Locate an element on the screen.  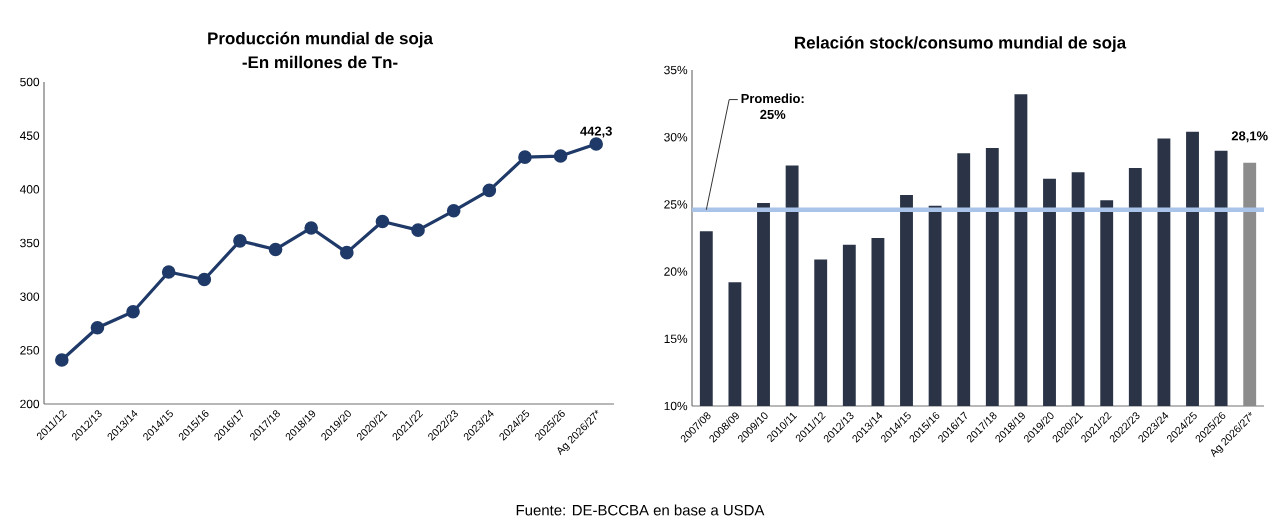
chart-title: Producción mundial de soja is located at coordinates (321, 39).